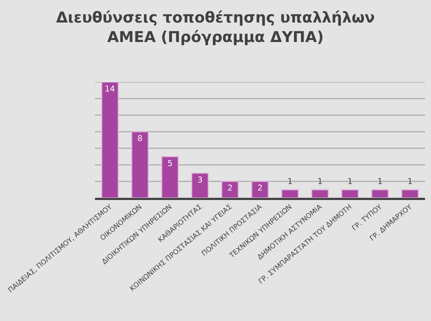 The height and width of the screenshot is (321, 431). I want to click on chart-title: Διευθύνσεις τοποθέτησης υπαλλήλων ΑΜΕΑ (Πρόγραμμα ΔΥΠΑ), so click(215, 27).